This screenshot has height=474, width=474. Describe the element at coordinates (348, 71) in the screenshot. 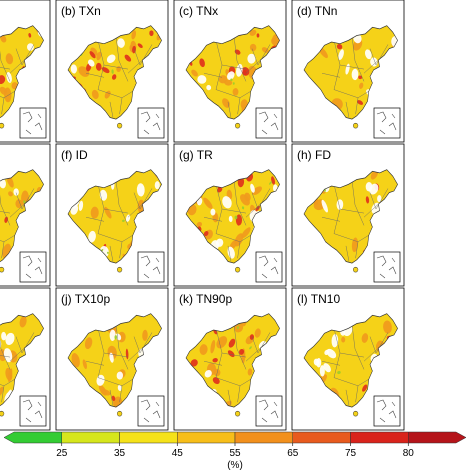

I see `map-panel-d: (d) TNn` at that location.